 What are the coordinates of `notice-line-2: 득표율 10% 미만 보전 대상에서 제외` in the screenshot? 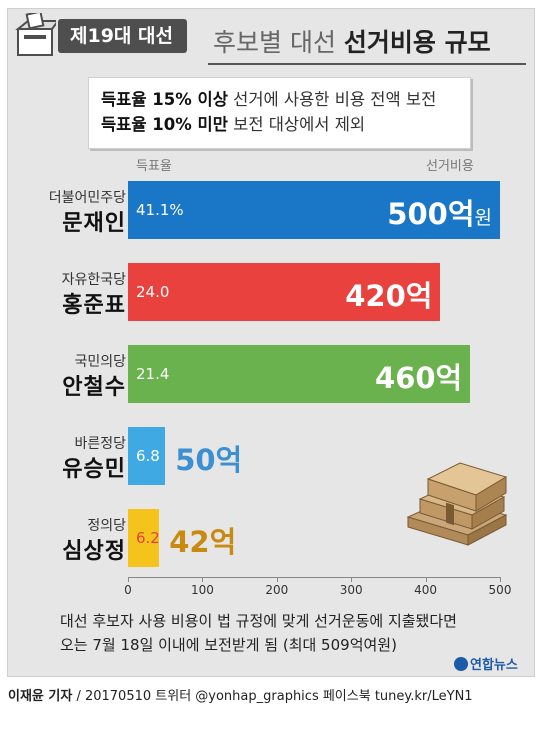 It's located at (285, 124).